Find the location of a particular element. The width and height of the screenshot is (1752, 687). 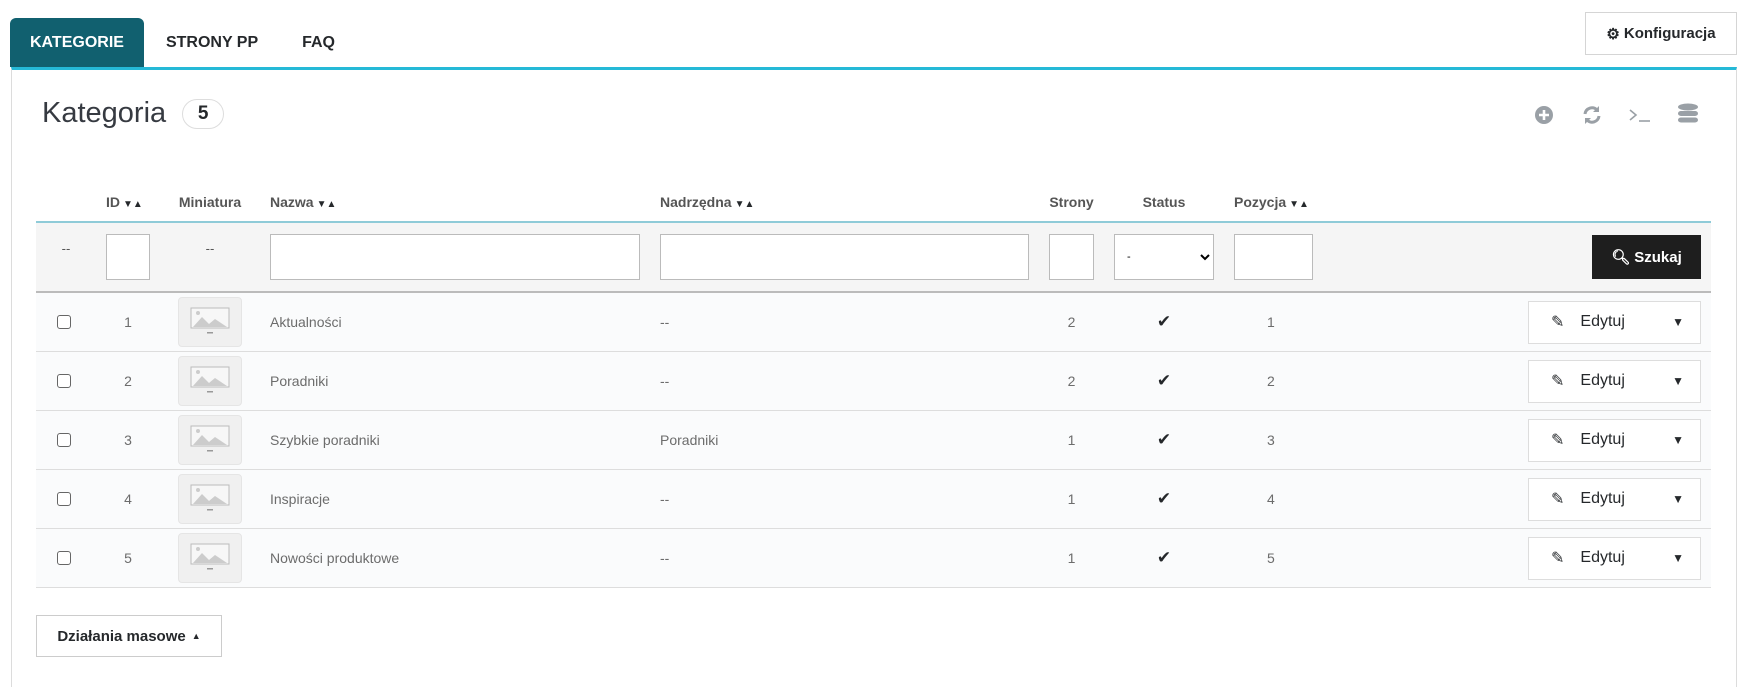

row-position: 4 is located at coordinates (1271, 499).